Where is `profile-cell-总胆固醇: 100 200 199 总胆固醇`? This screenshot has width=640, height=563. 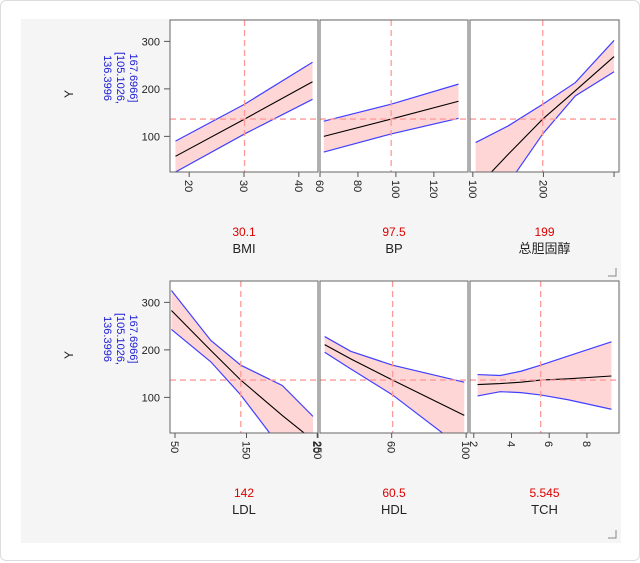
profile-cell-总胆固醇: 100 200 199 总胆固醇 is located at coordinates (543, 137).